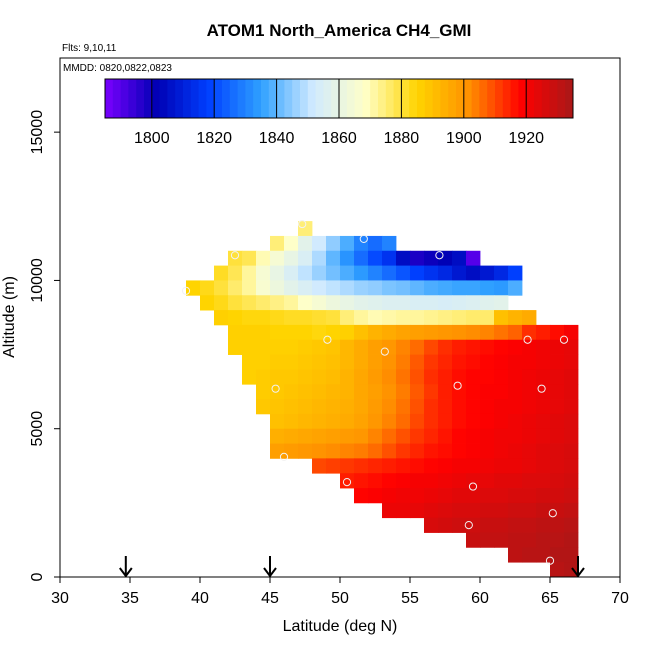  Describe the element at coordinates (464, 138) in the screenshot. I see `colorbar-tick-label: 1900` at that location.